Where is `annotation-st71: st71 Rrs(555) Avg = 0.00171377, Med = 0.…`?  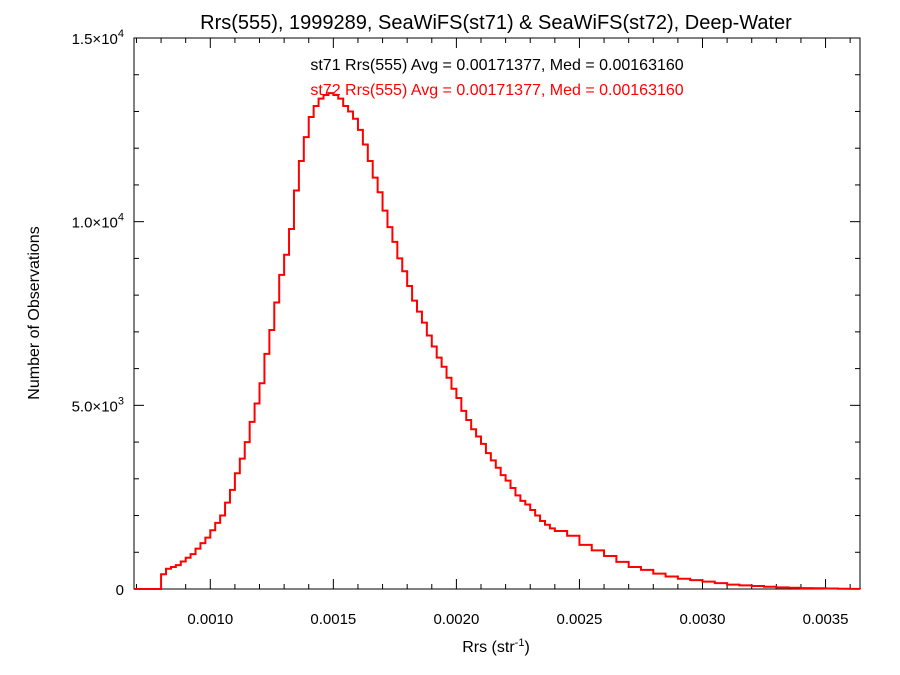
annotation-st71: st71 Rrs(555) Avg = 0.00171377, Med = 0.… is located at coordinates (496, 65).